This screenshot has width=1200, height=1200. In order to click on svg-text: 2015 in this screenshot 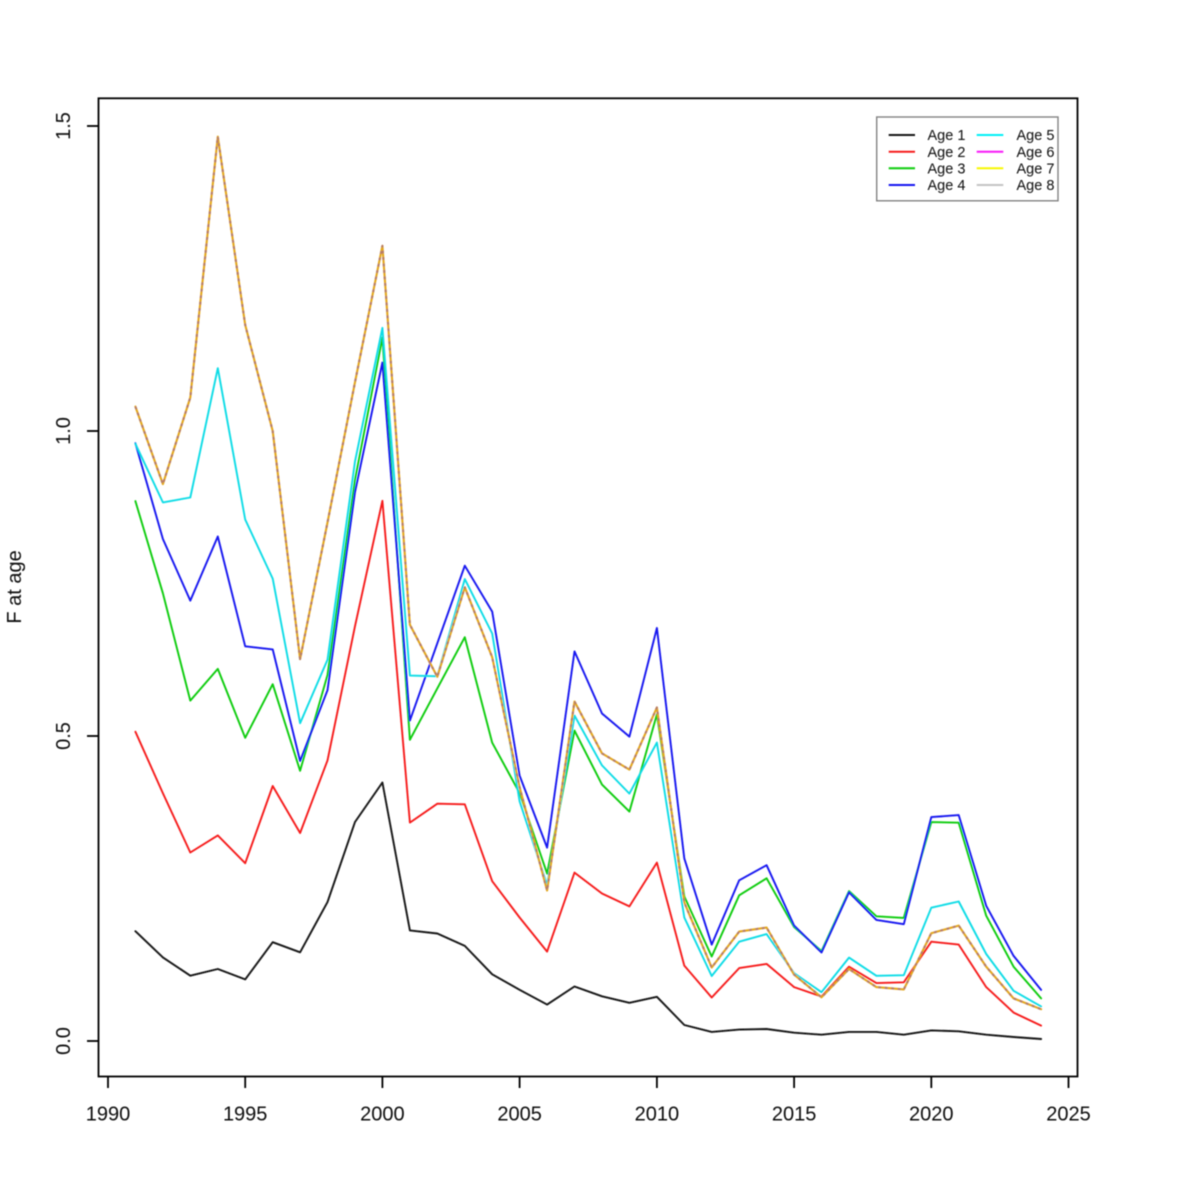, I will do `click(794, 1115)`.